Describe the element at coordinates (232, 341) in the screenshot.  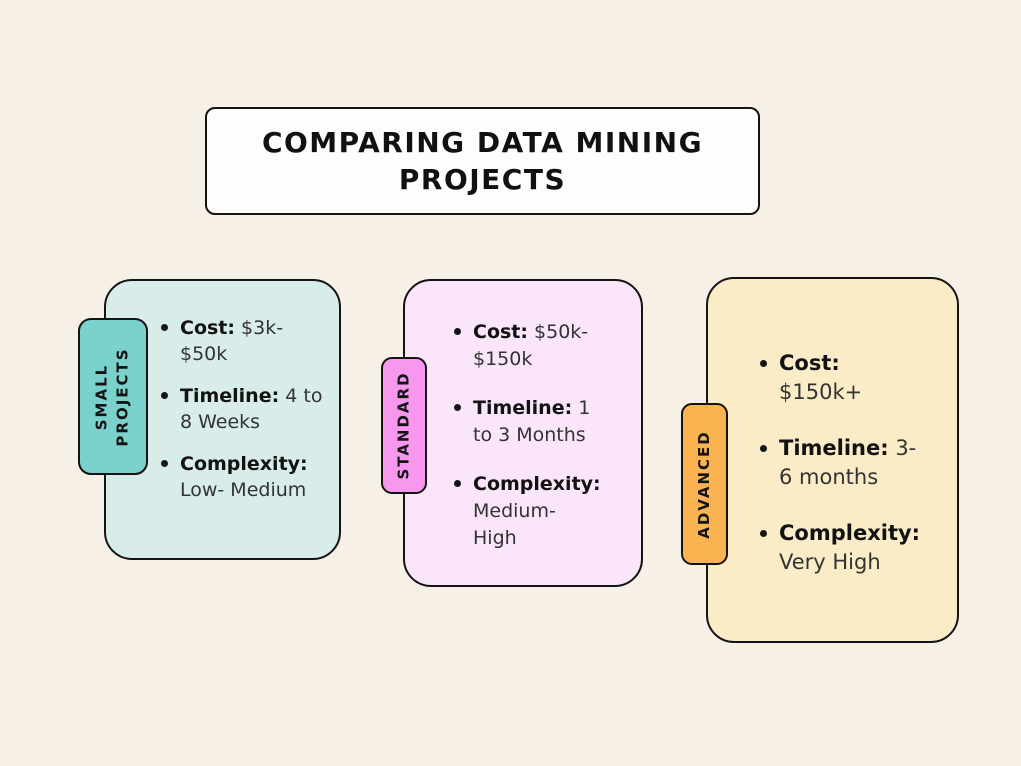
I see `item-value: $3k- $50k` at that location.